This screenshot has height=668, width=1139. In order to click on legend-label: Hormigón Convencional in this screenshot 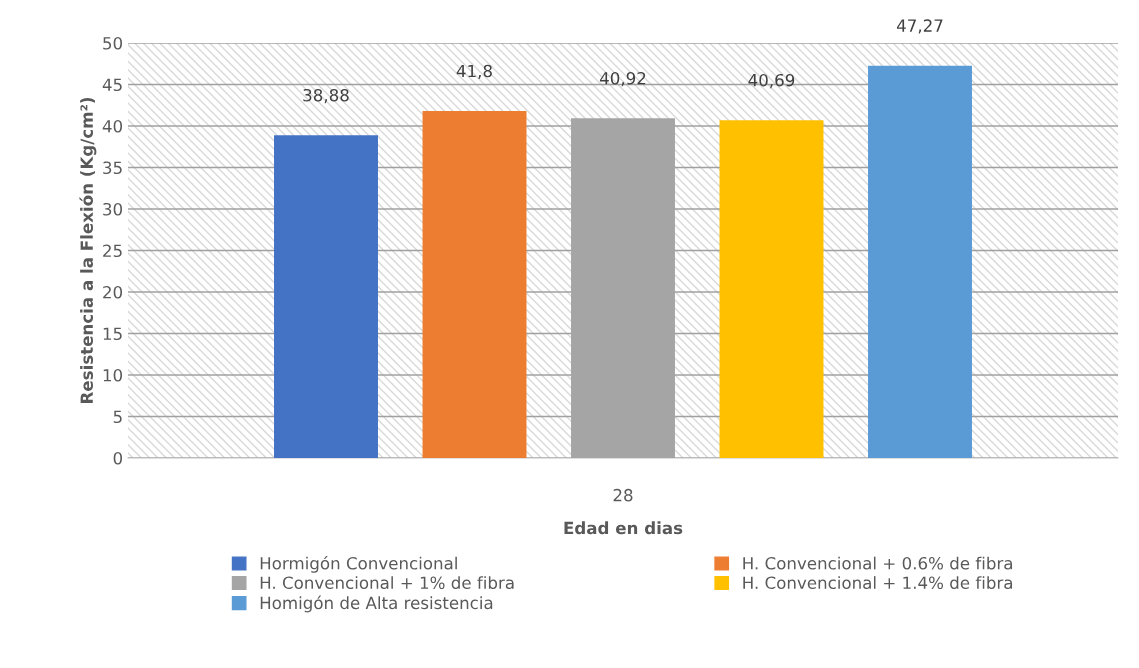, I will do `click(358, 564)`.